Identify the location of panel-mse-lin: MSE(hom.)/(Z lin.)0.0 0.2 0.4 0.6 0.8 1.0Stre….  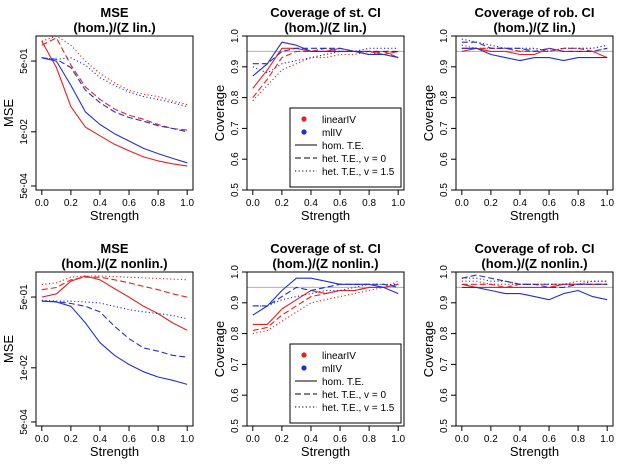
(98, 114).